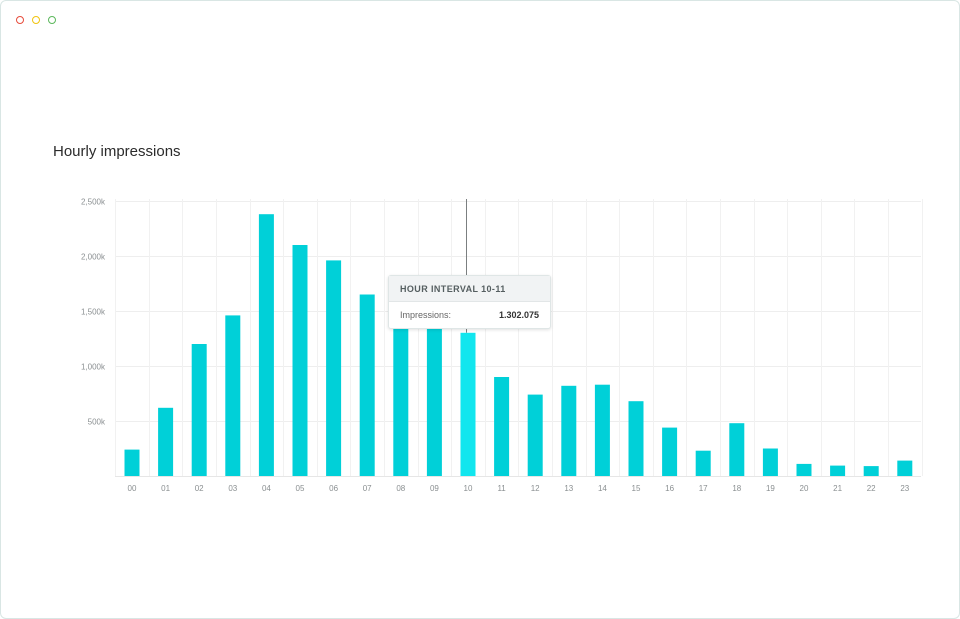 This screenshot has width=960, height=619. What do you see at coordinates (469, 315) in the screenshot?
I see `tooltip-row: Impressions: 1.302.075` at bounding box center [469, 315].